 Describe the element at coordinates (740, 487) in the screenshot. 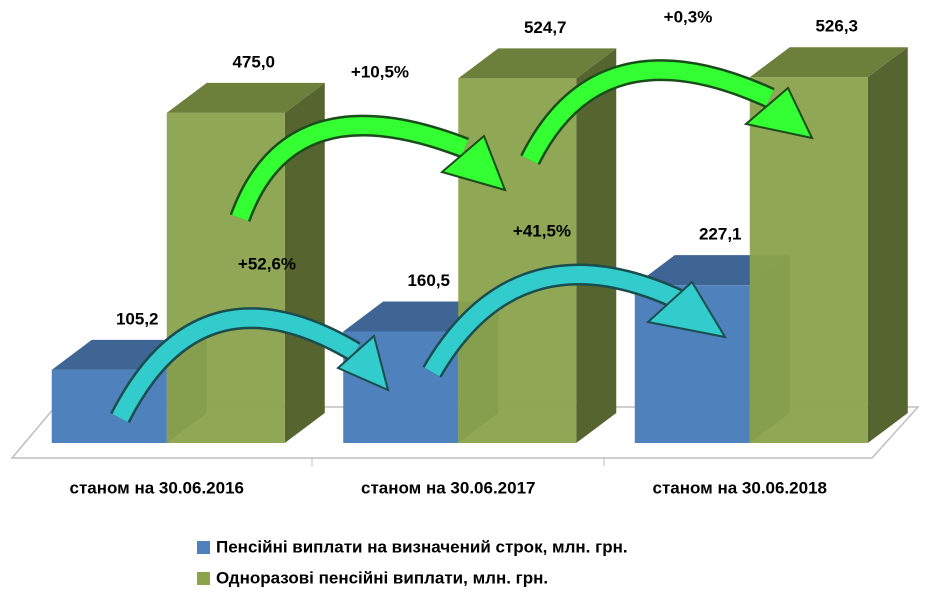

I see `x-tick-label: станом на 30.06.2018` at that location.